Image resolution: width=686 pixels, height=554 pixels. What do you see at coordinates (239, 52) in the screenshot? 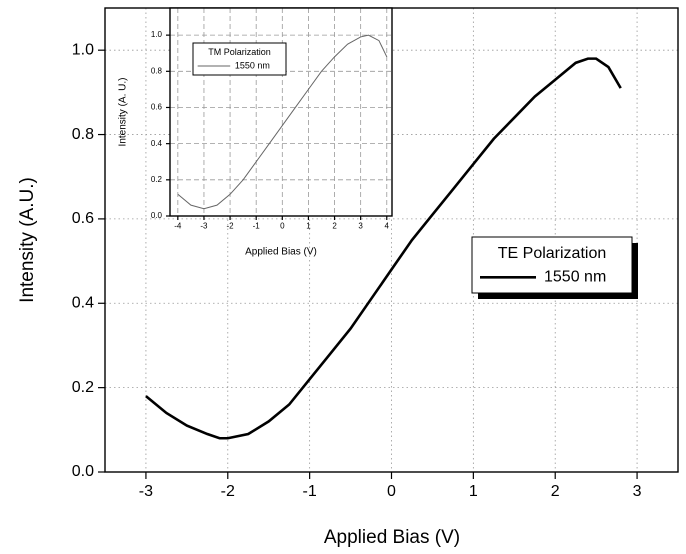
I see `legend-title: TM Polarization` at bounding box center [239, 52].